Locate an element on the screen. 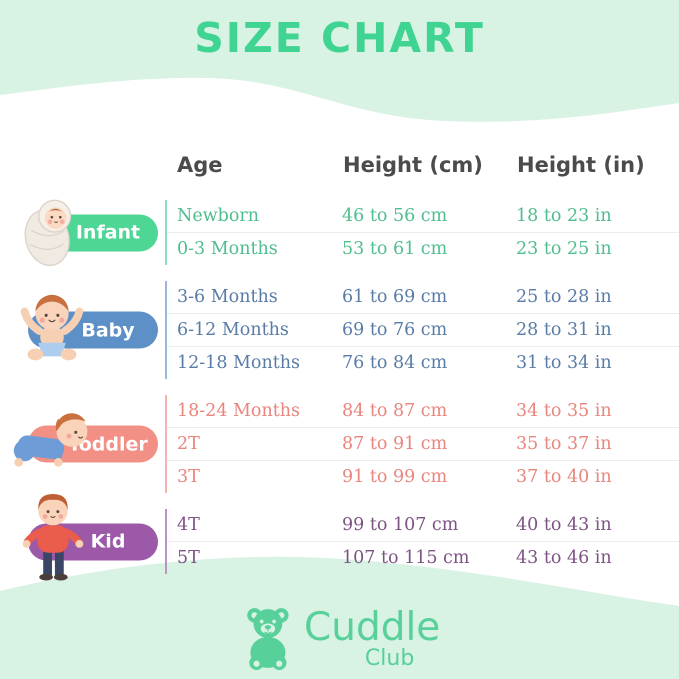  group-baby: Baby is located at coordinates (339, 330).